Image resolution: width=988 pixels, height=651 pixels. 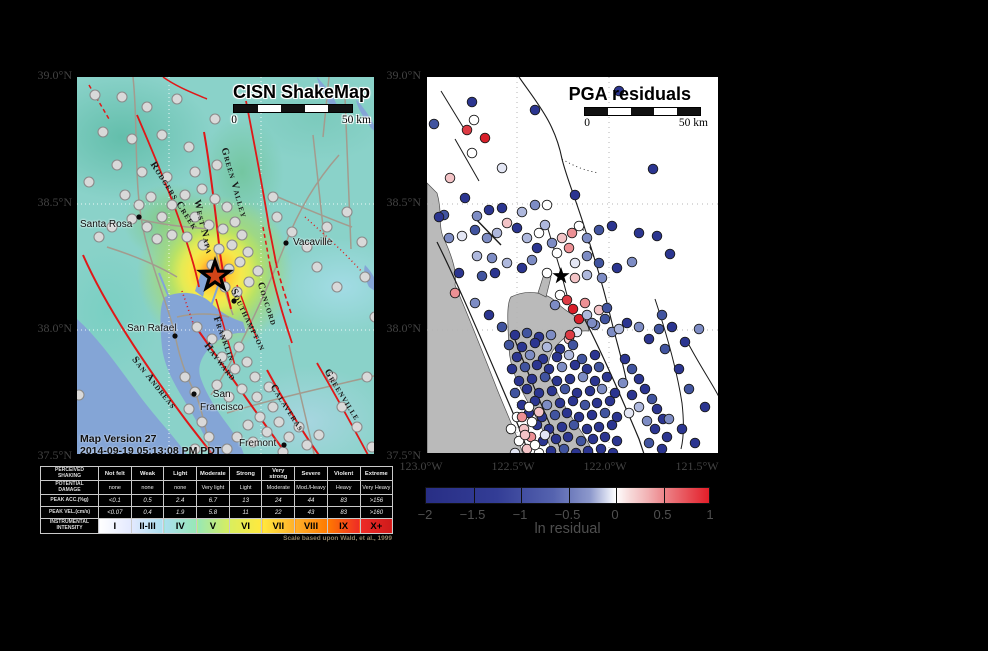 What do you see at coordinates (69, 473) in the screenshot?
I see `row-header-cell: PERCEIVED SHAKING` at bounding box center [69, 473].